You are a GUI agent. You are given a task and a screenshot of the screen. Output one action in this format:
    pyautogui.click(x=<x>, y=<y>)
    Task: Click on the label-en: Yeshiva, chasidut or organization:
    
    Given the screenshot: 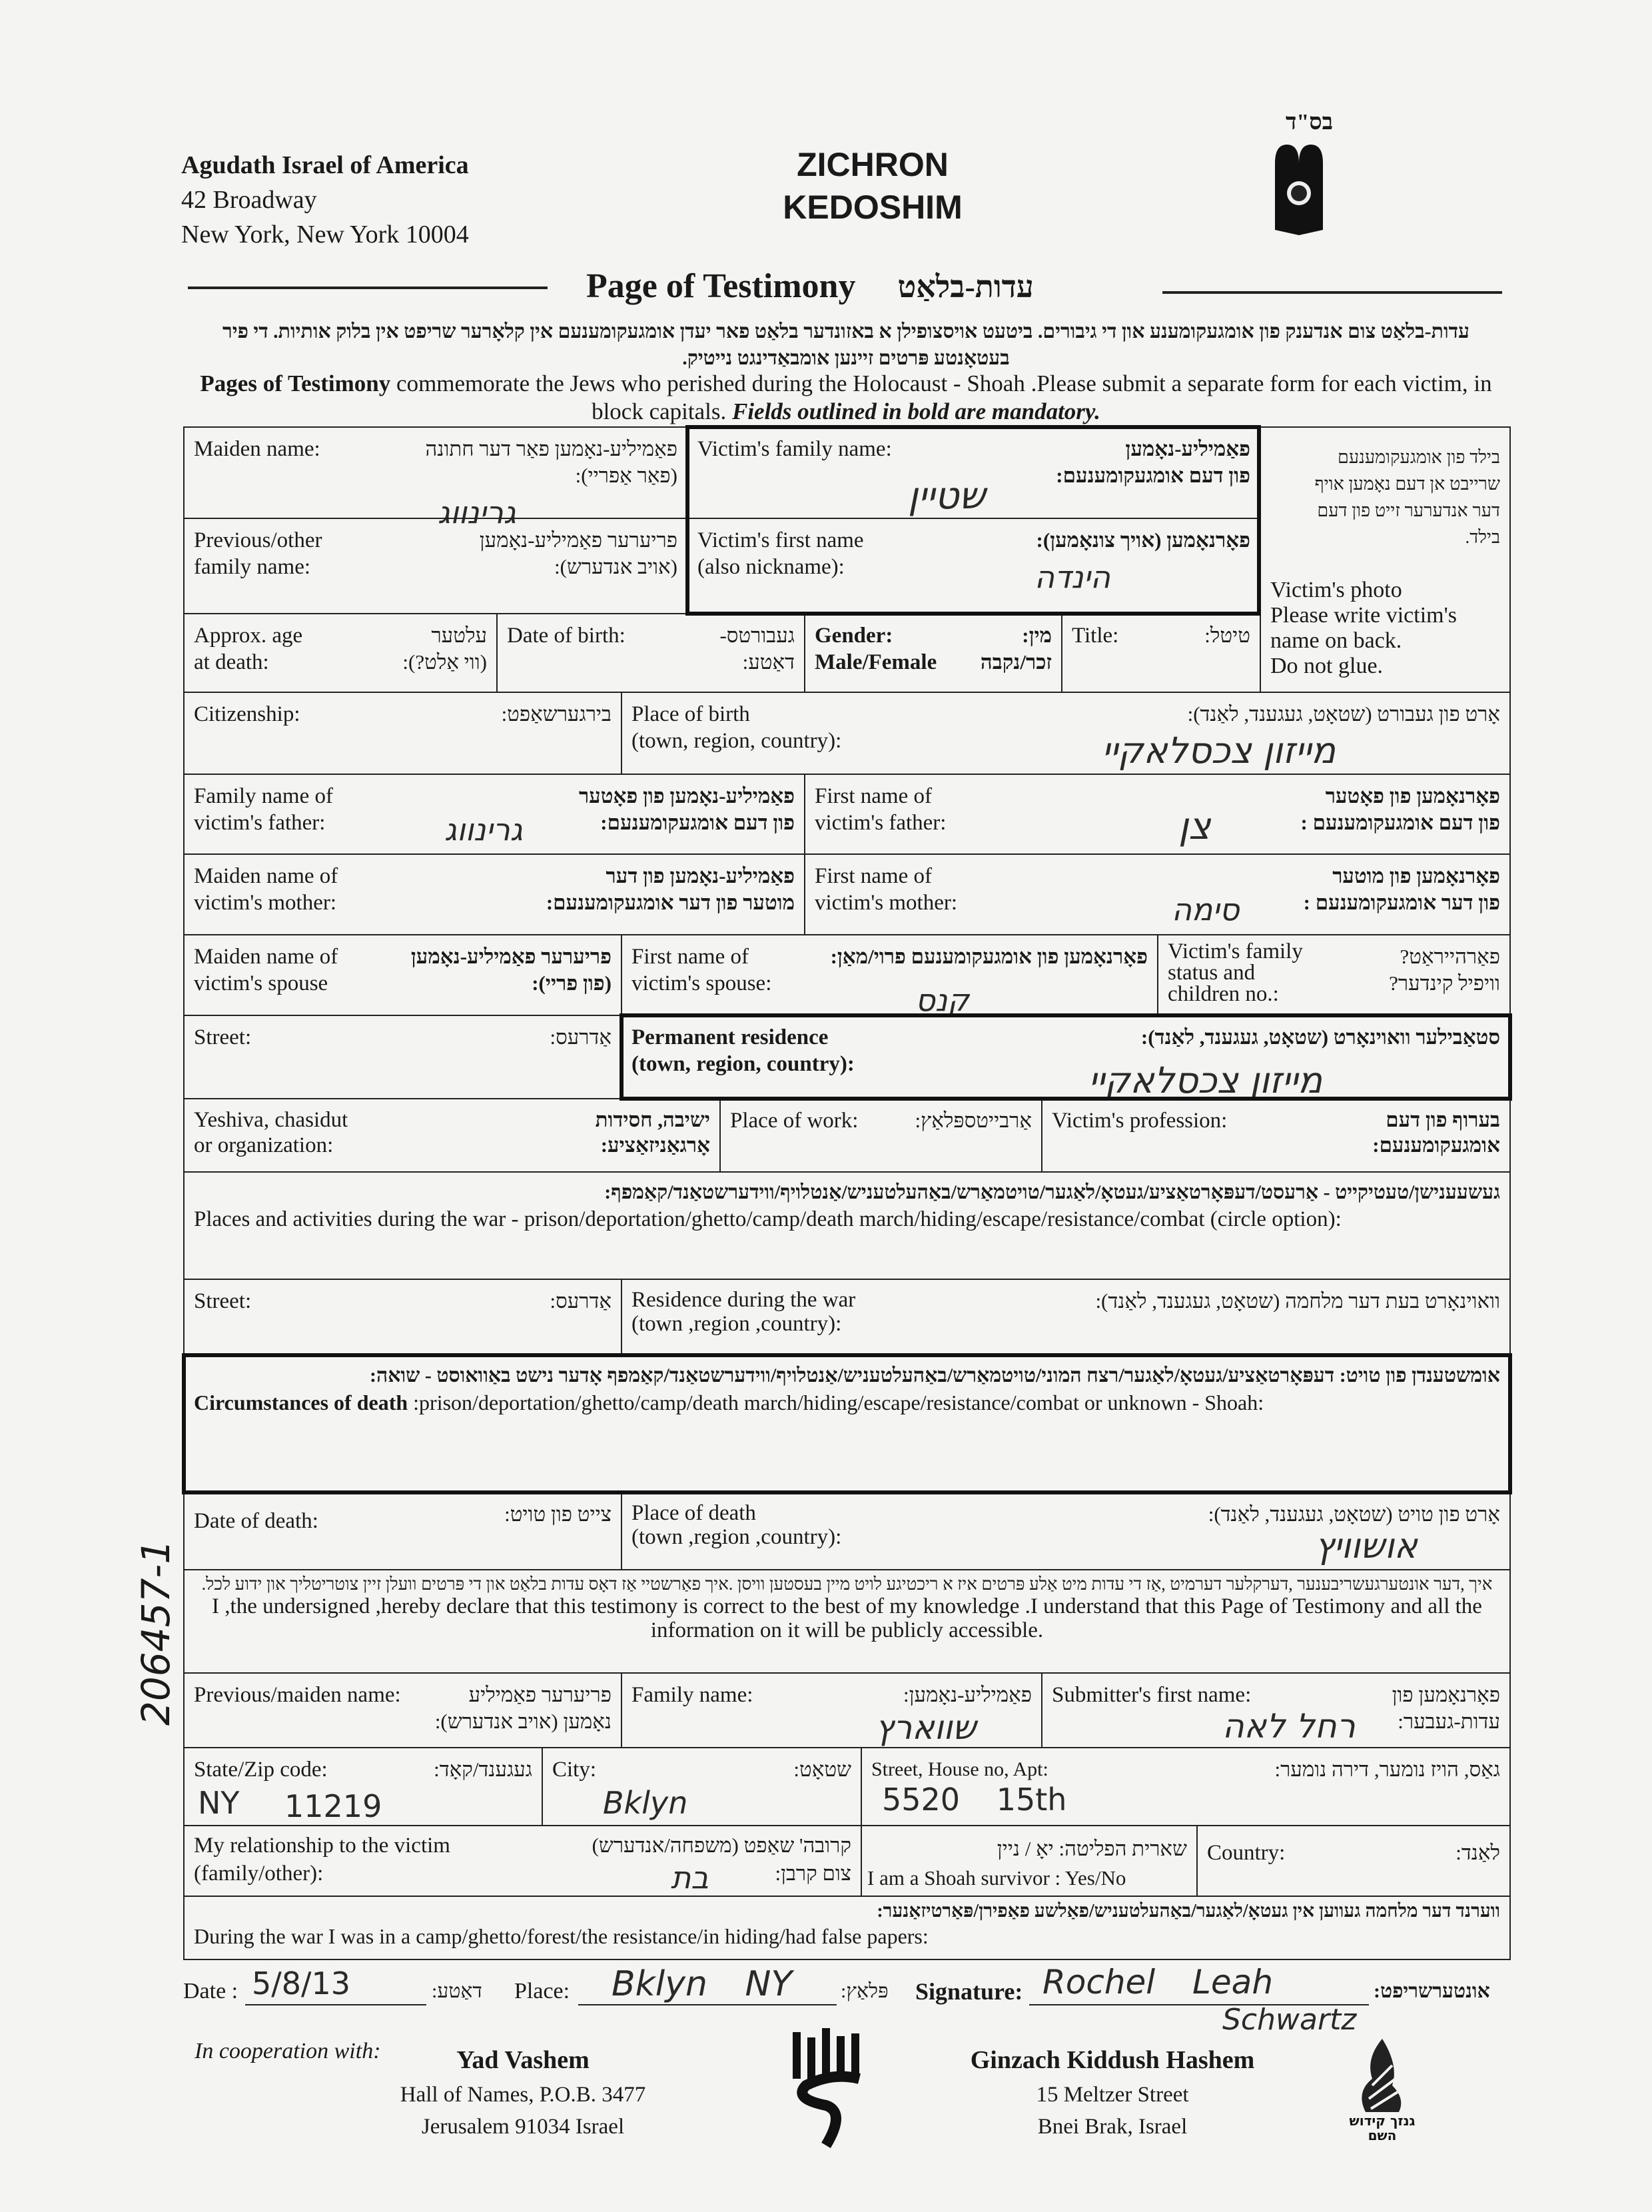 What is the action you would take?
    pyautogui.click(x=271, y=1132)
    